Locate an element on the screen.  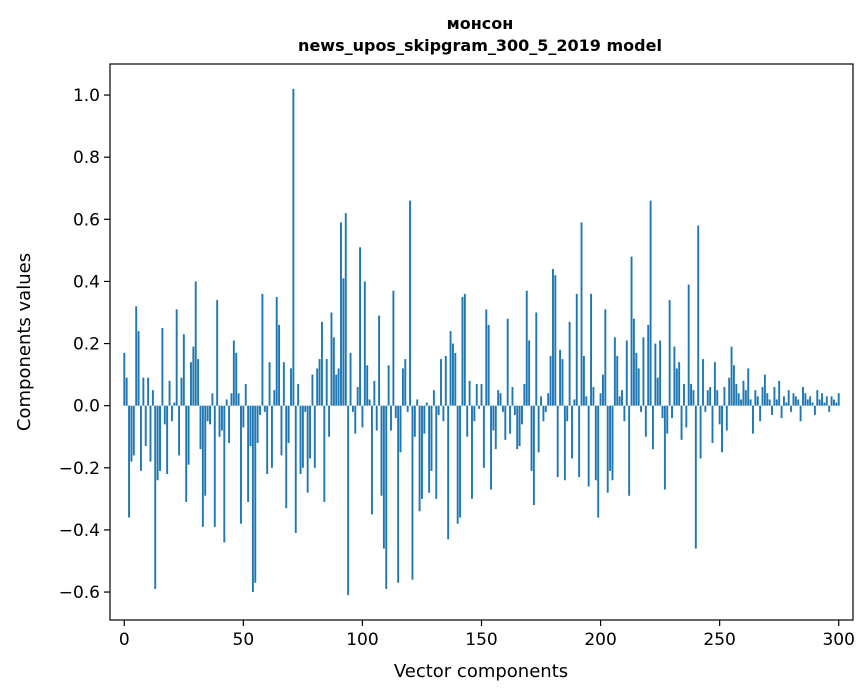
chart-subtitle: news_upos_skipgram_300_5_2019 model is located at coordinates (480, 45).